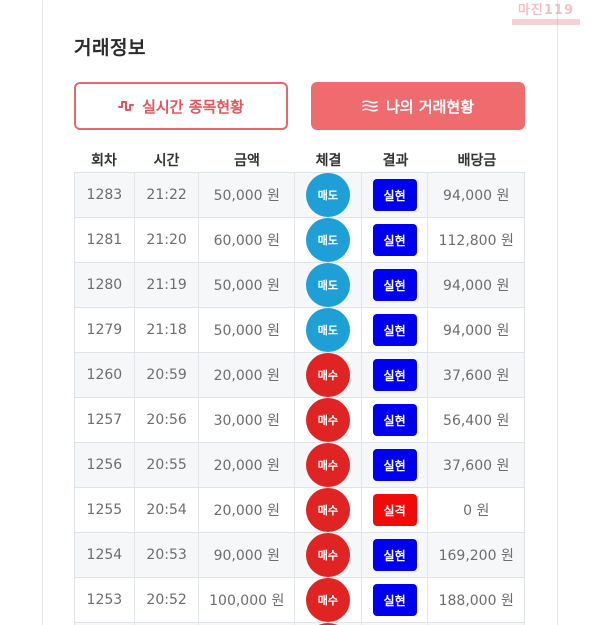  Describe the element at coordinates (105, 195) in the screenshot. I see `cell-round: 1283` at that location.